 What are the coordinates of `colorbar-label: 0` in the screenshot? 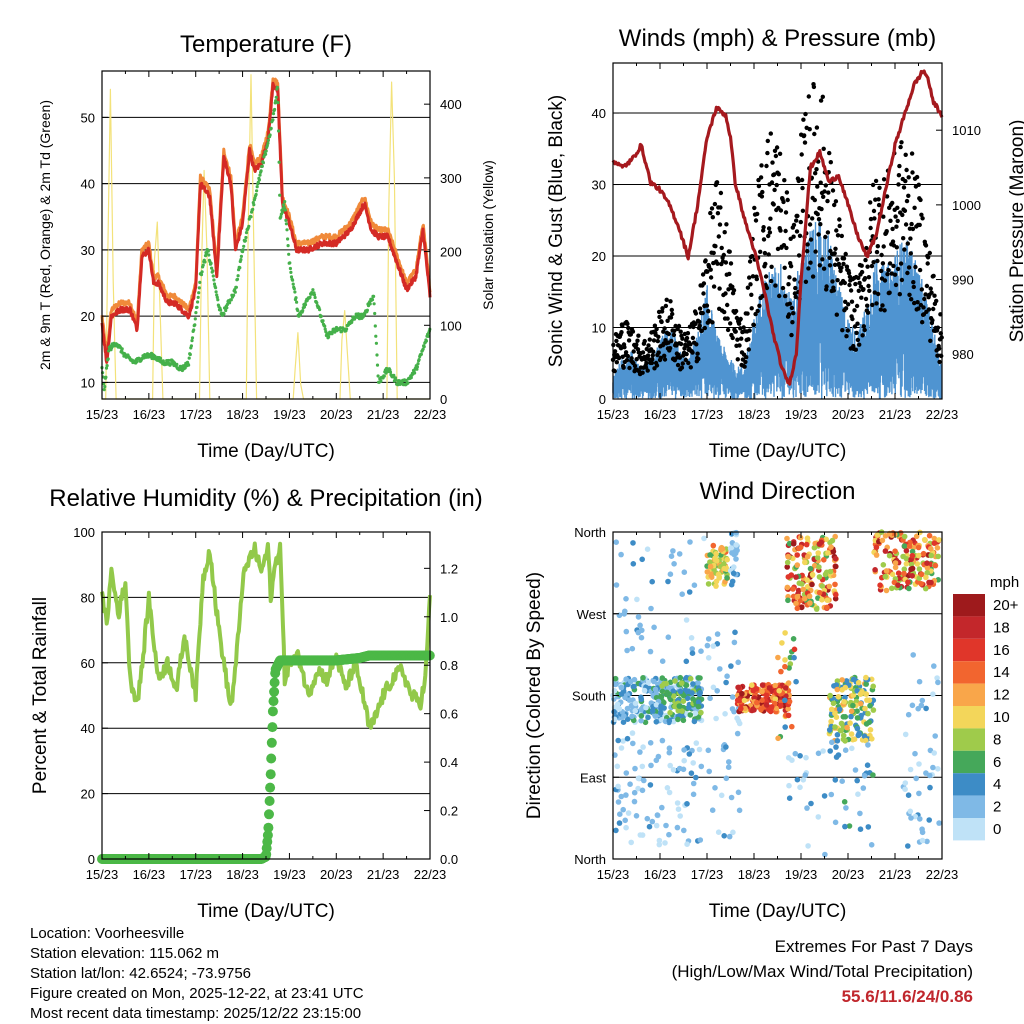 It's located at (997, 829).